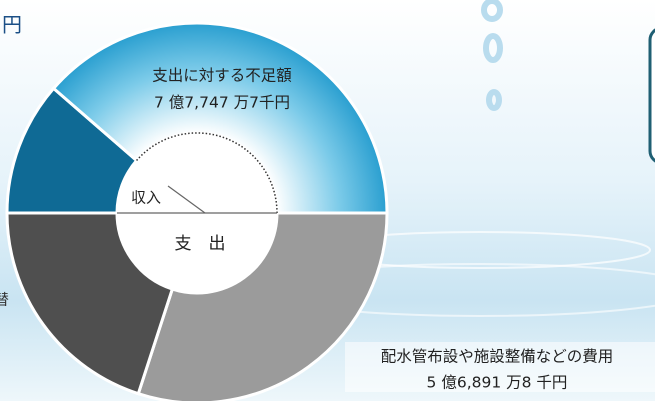  What do you see at coordinates (492, 55) in the screenshot?
I see `droplets` at bounding box center [492, 55].